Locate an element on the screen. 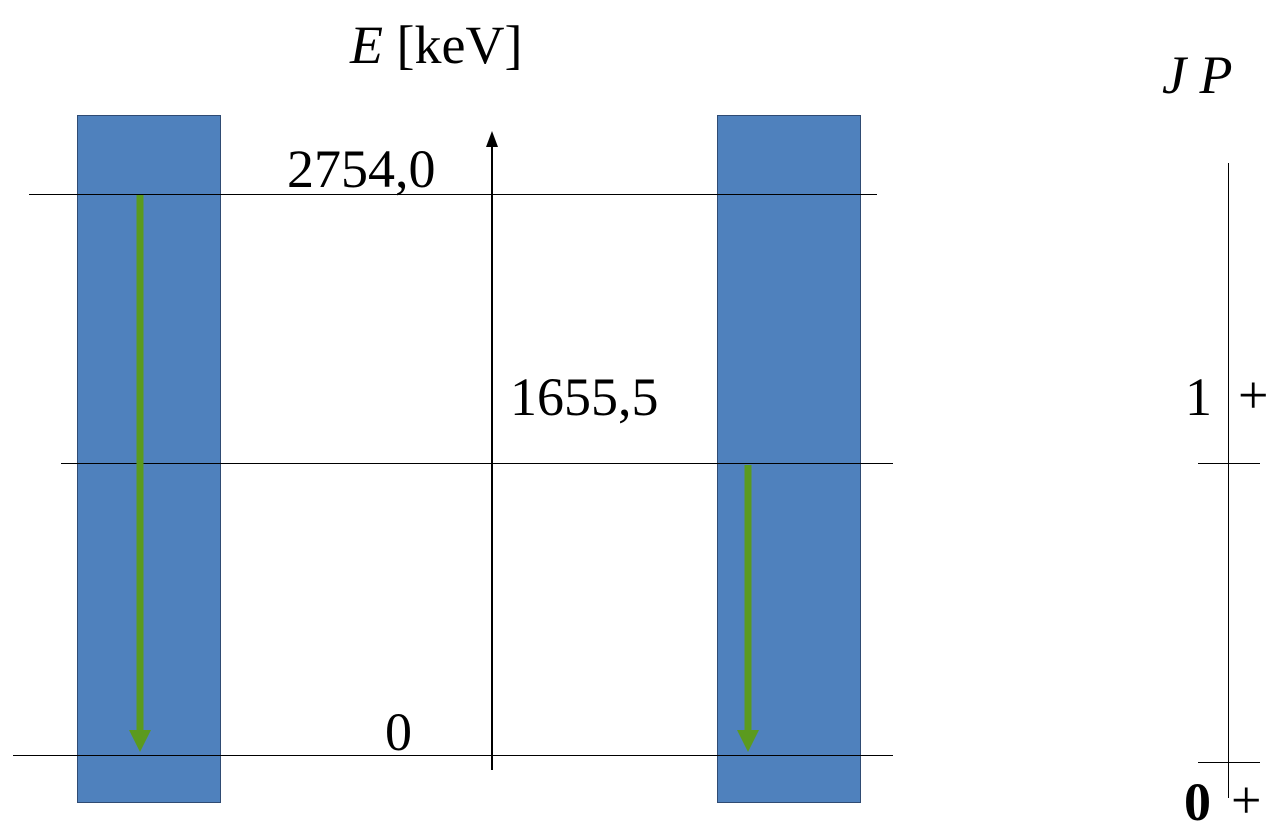 The image size is (1285, 828). left-blue-bar is located at coordinates (149, 459).